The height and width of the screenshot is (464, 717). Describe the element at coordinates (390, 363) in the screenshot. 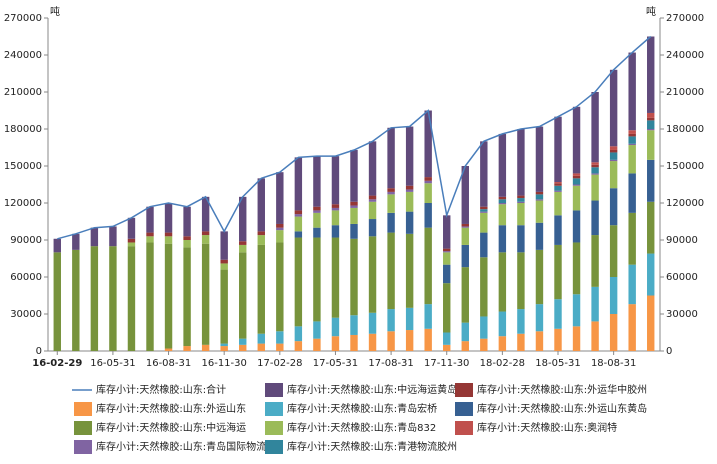

I see `x-tick-label: 17-08-31` at that location.